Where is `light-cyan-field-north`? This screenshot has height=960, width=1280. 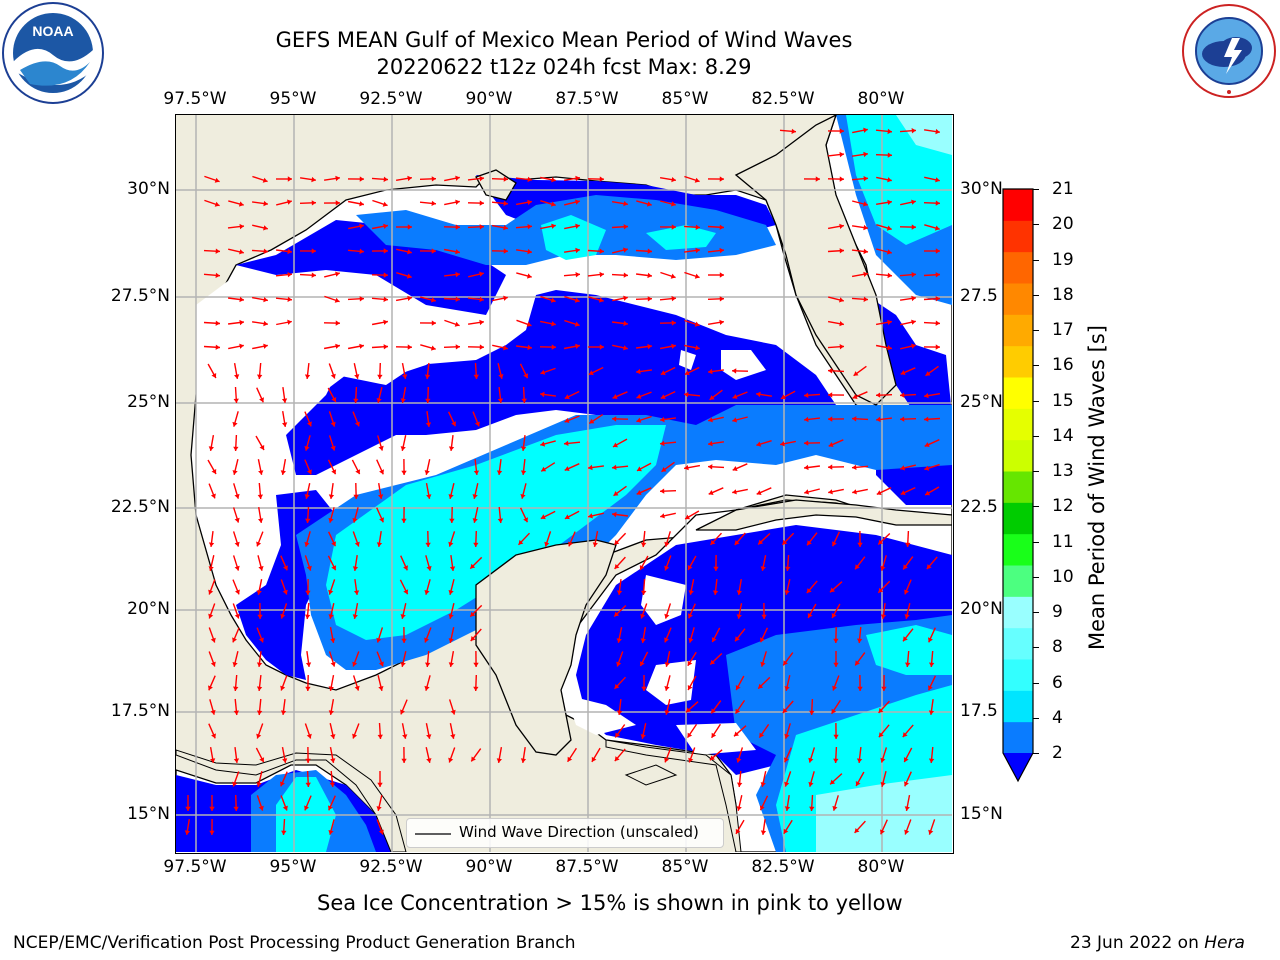 light-cyan-field-north is located at coordinates (924, 135).